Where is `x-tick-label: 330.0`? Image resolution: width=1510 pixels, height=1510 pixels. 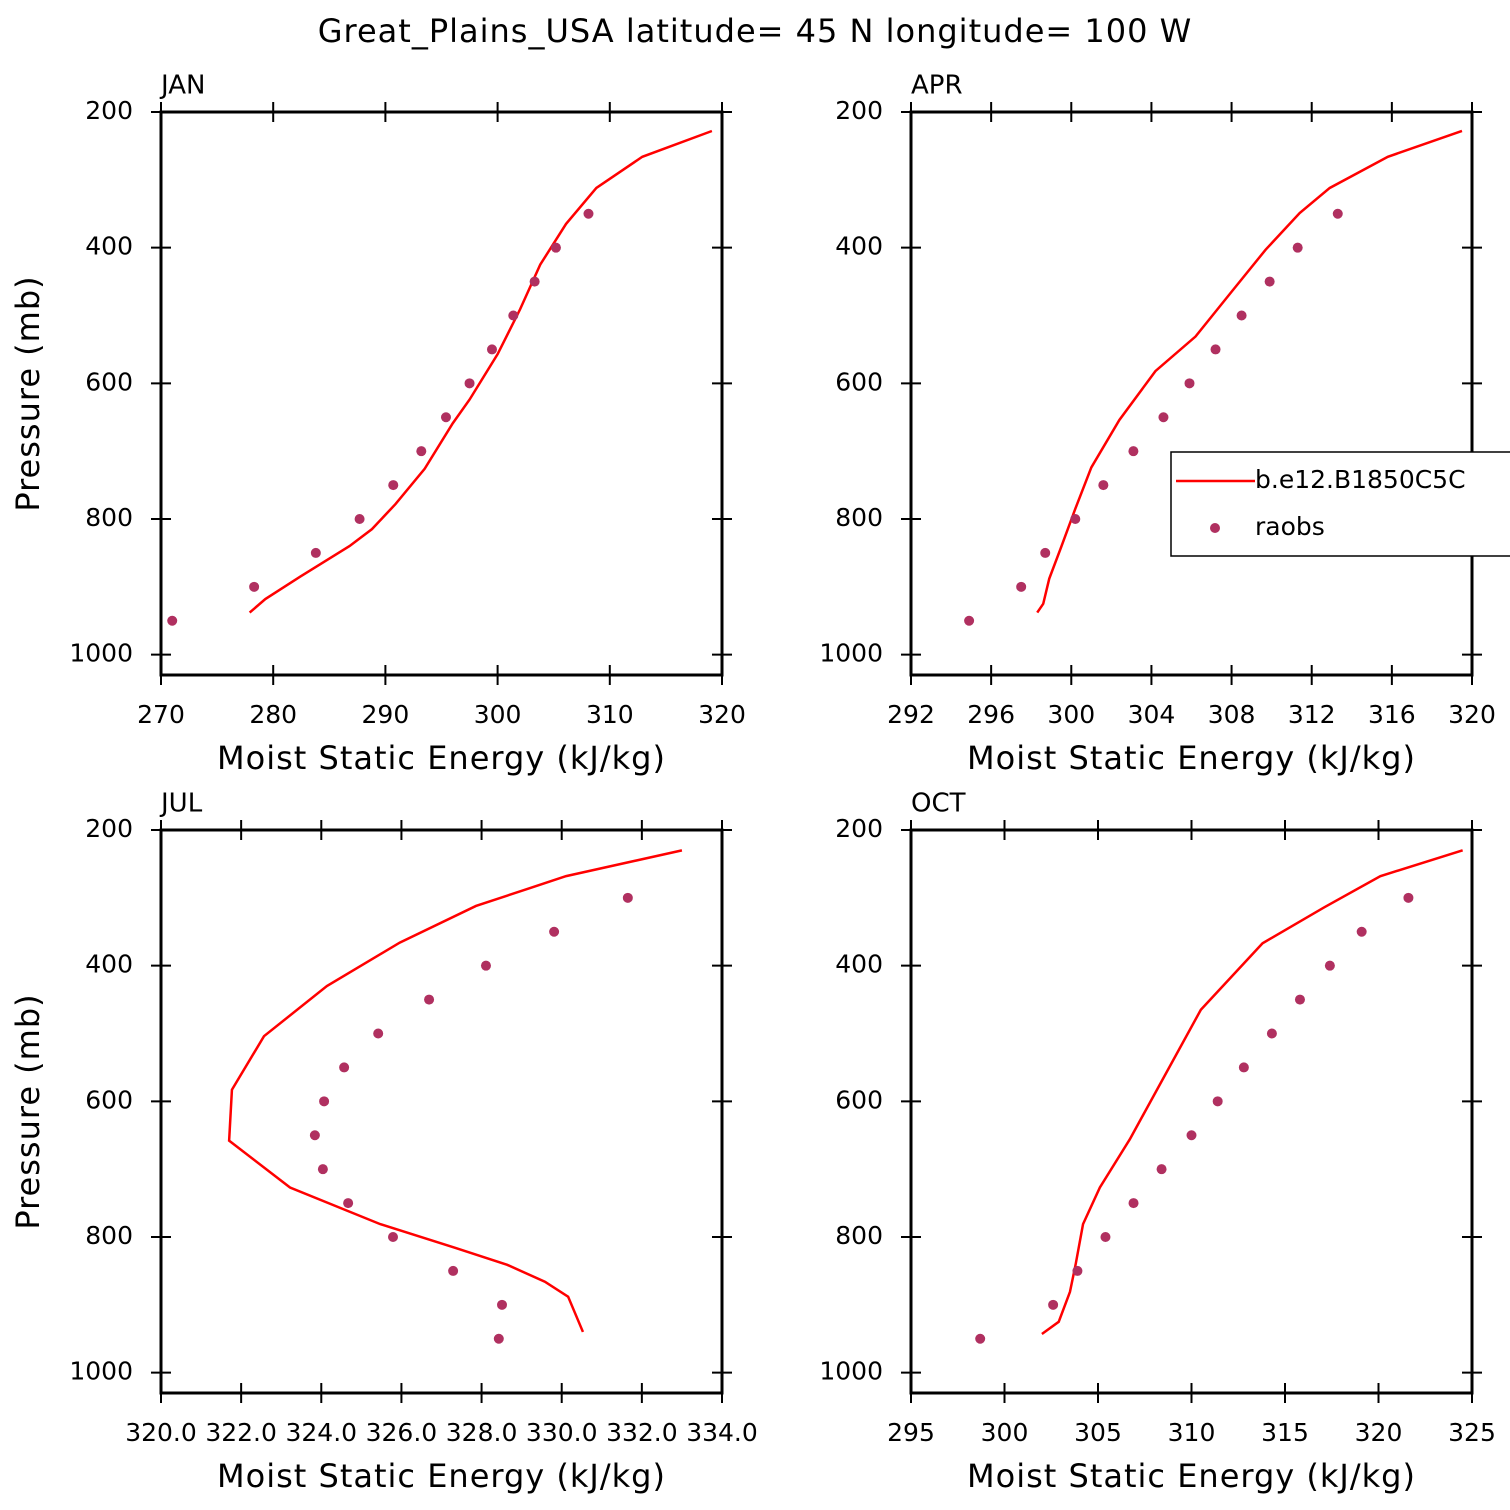
x-tick-label: 330.0 is located at coordinates (562, 1432).